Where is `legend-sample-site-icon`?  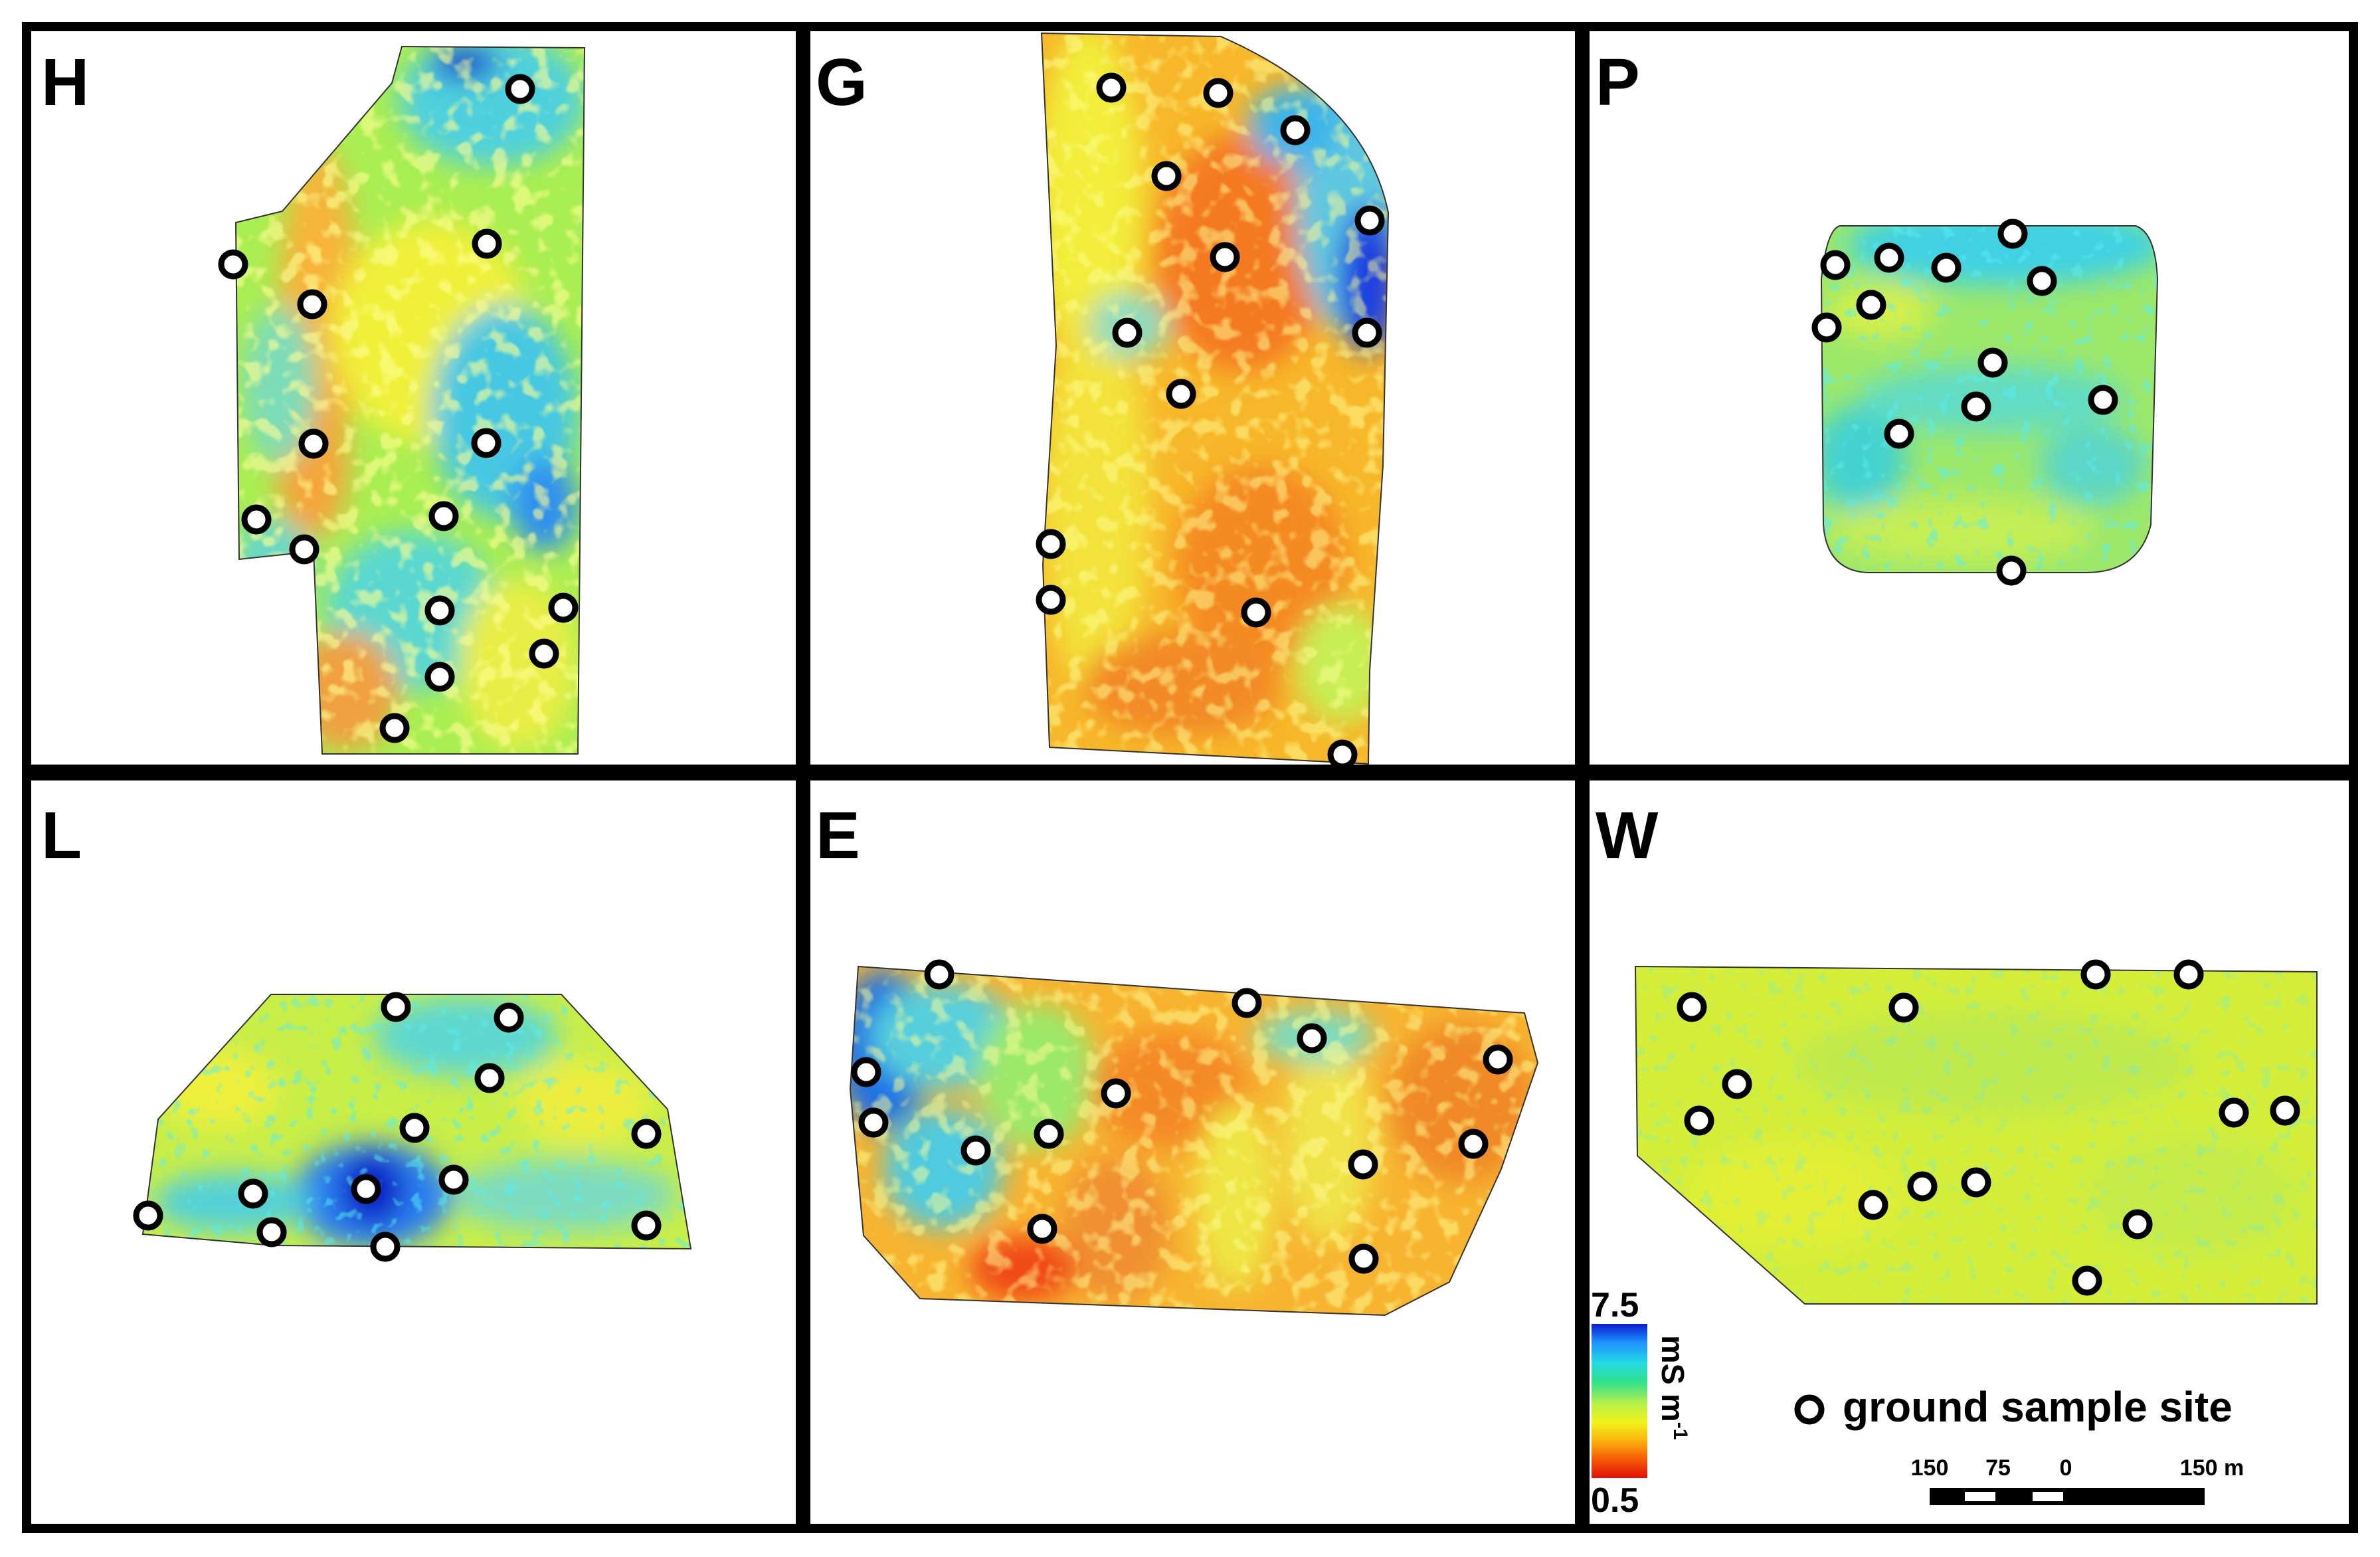
legend-sample-site-icon is located at coordinates (1809, 1410).